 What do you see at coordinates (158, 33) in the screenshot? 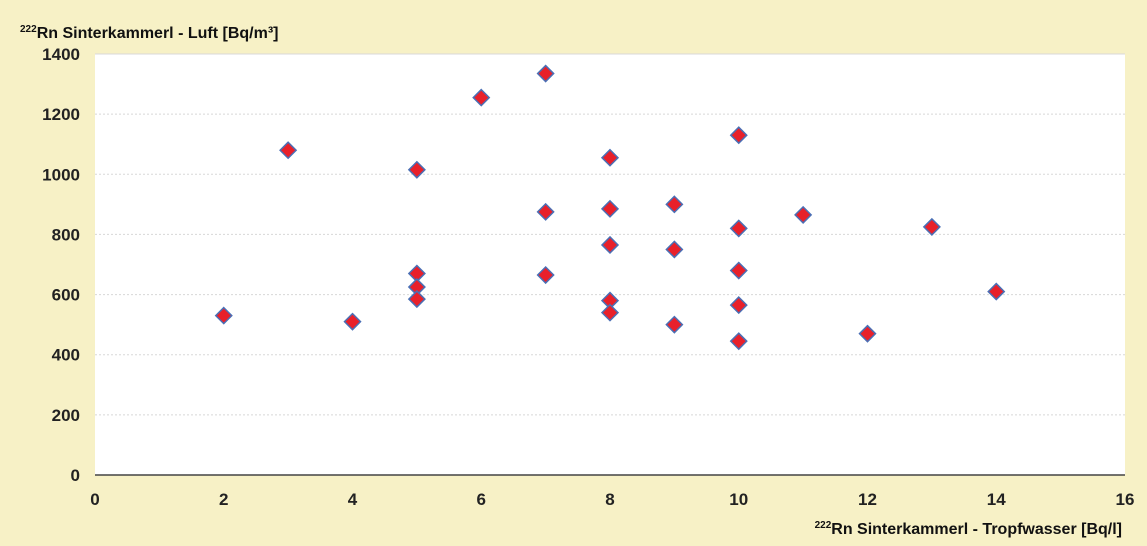
I see `y-axis-title-text: Rn Sinterkammerl - Luft [Bq/m³]` at bounding box center [158, 33].